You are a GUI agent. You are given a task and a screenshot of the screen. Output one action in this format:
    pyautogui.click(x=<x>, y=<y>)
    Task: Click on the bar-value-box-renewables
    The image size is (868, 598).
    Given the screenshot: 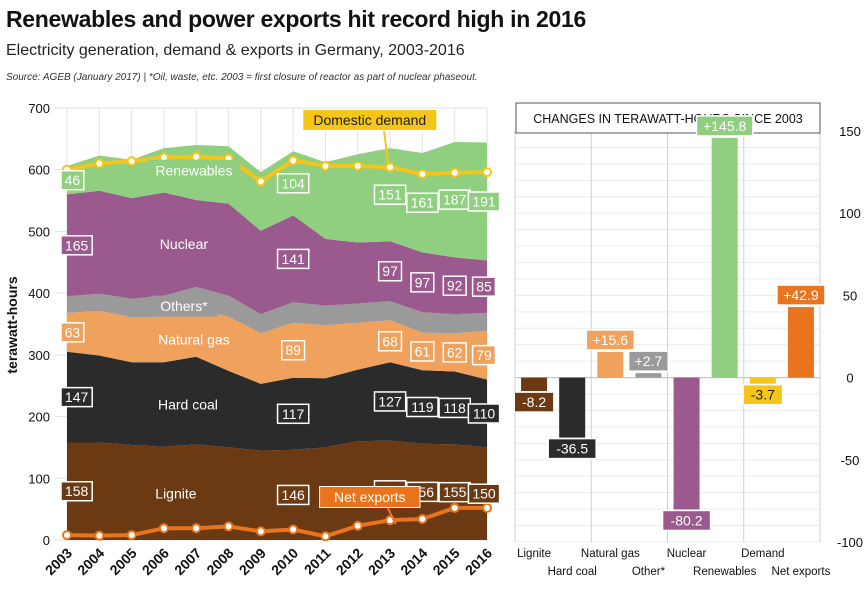 What is the action you would take?
    pyautogui.click(x=724, y=126)
    